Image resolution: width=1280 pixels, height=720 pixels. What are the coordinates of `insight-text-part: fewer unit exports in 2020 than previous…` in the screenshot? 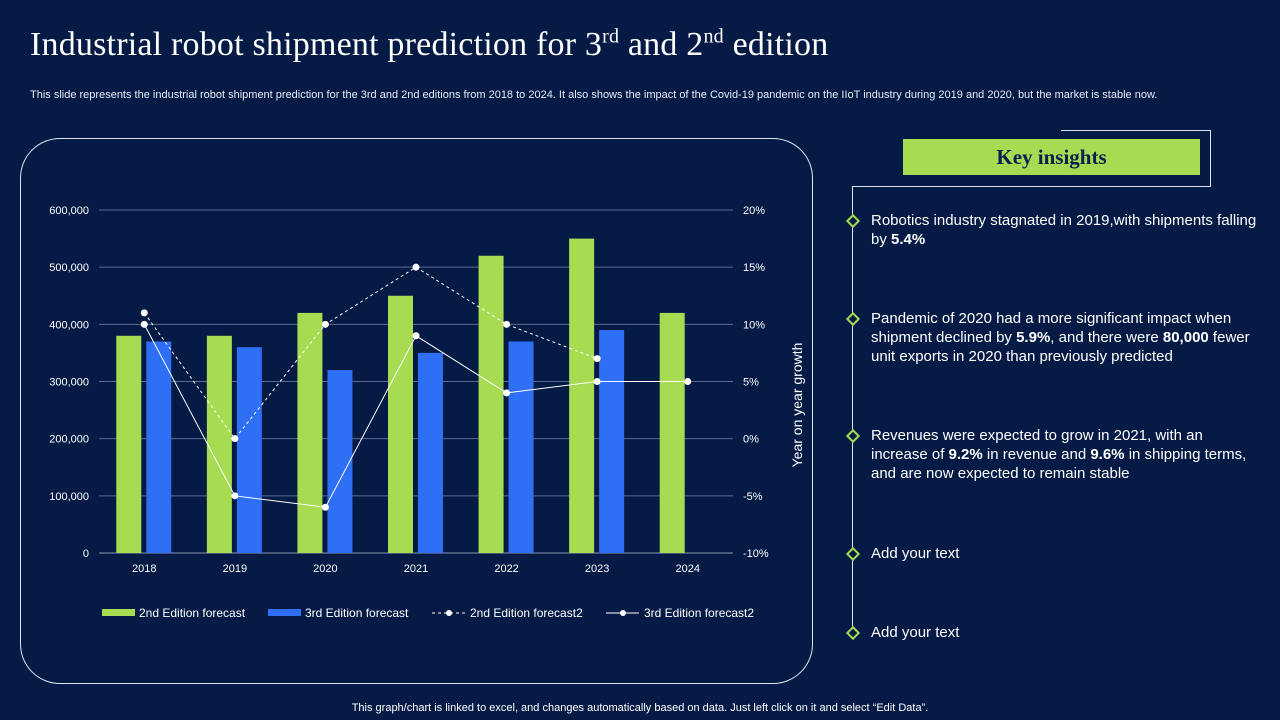 It's located at (1060, 347).